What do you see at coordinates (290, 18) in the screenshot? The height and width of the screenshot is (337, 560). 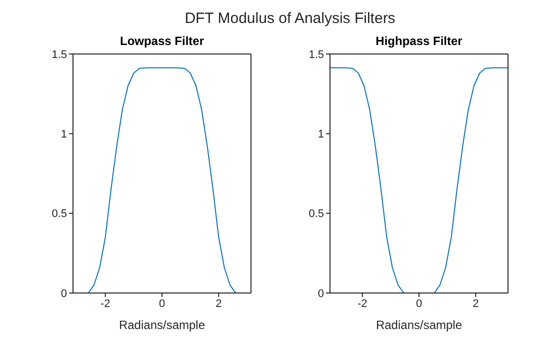 I see `text: DFT Modulus of Analysis Filters` at bounding box center [290, 18].